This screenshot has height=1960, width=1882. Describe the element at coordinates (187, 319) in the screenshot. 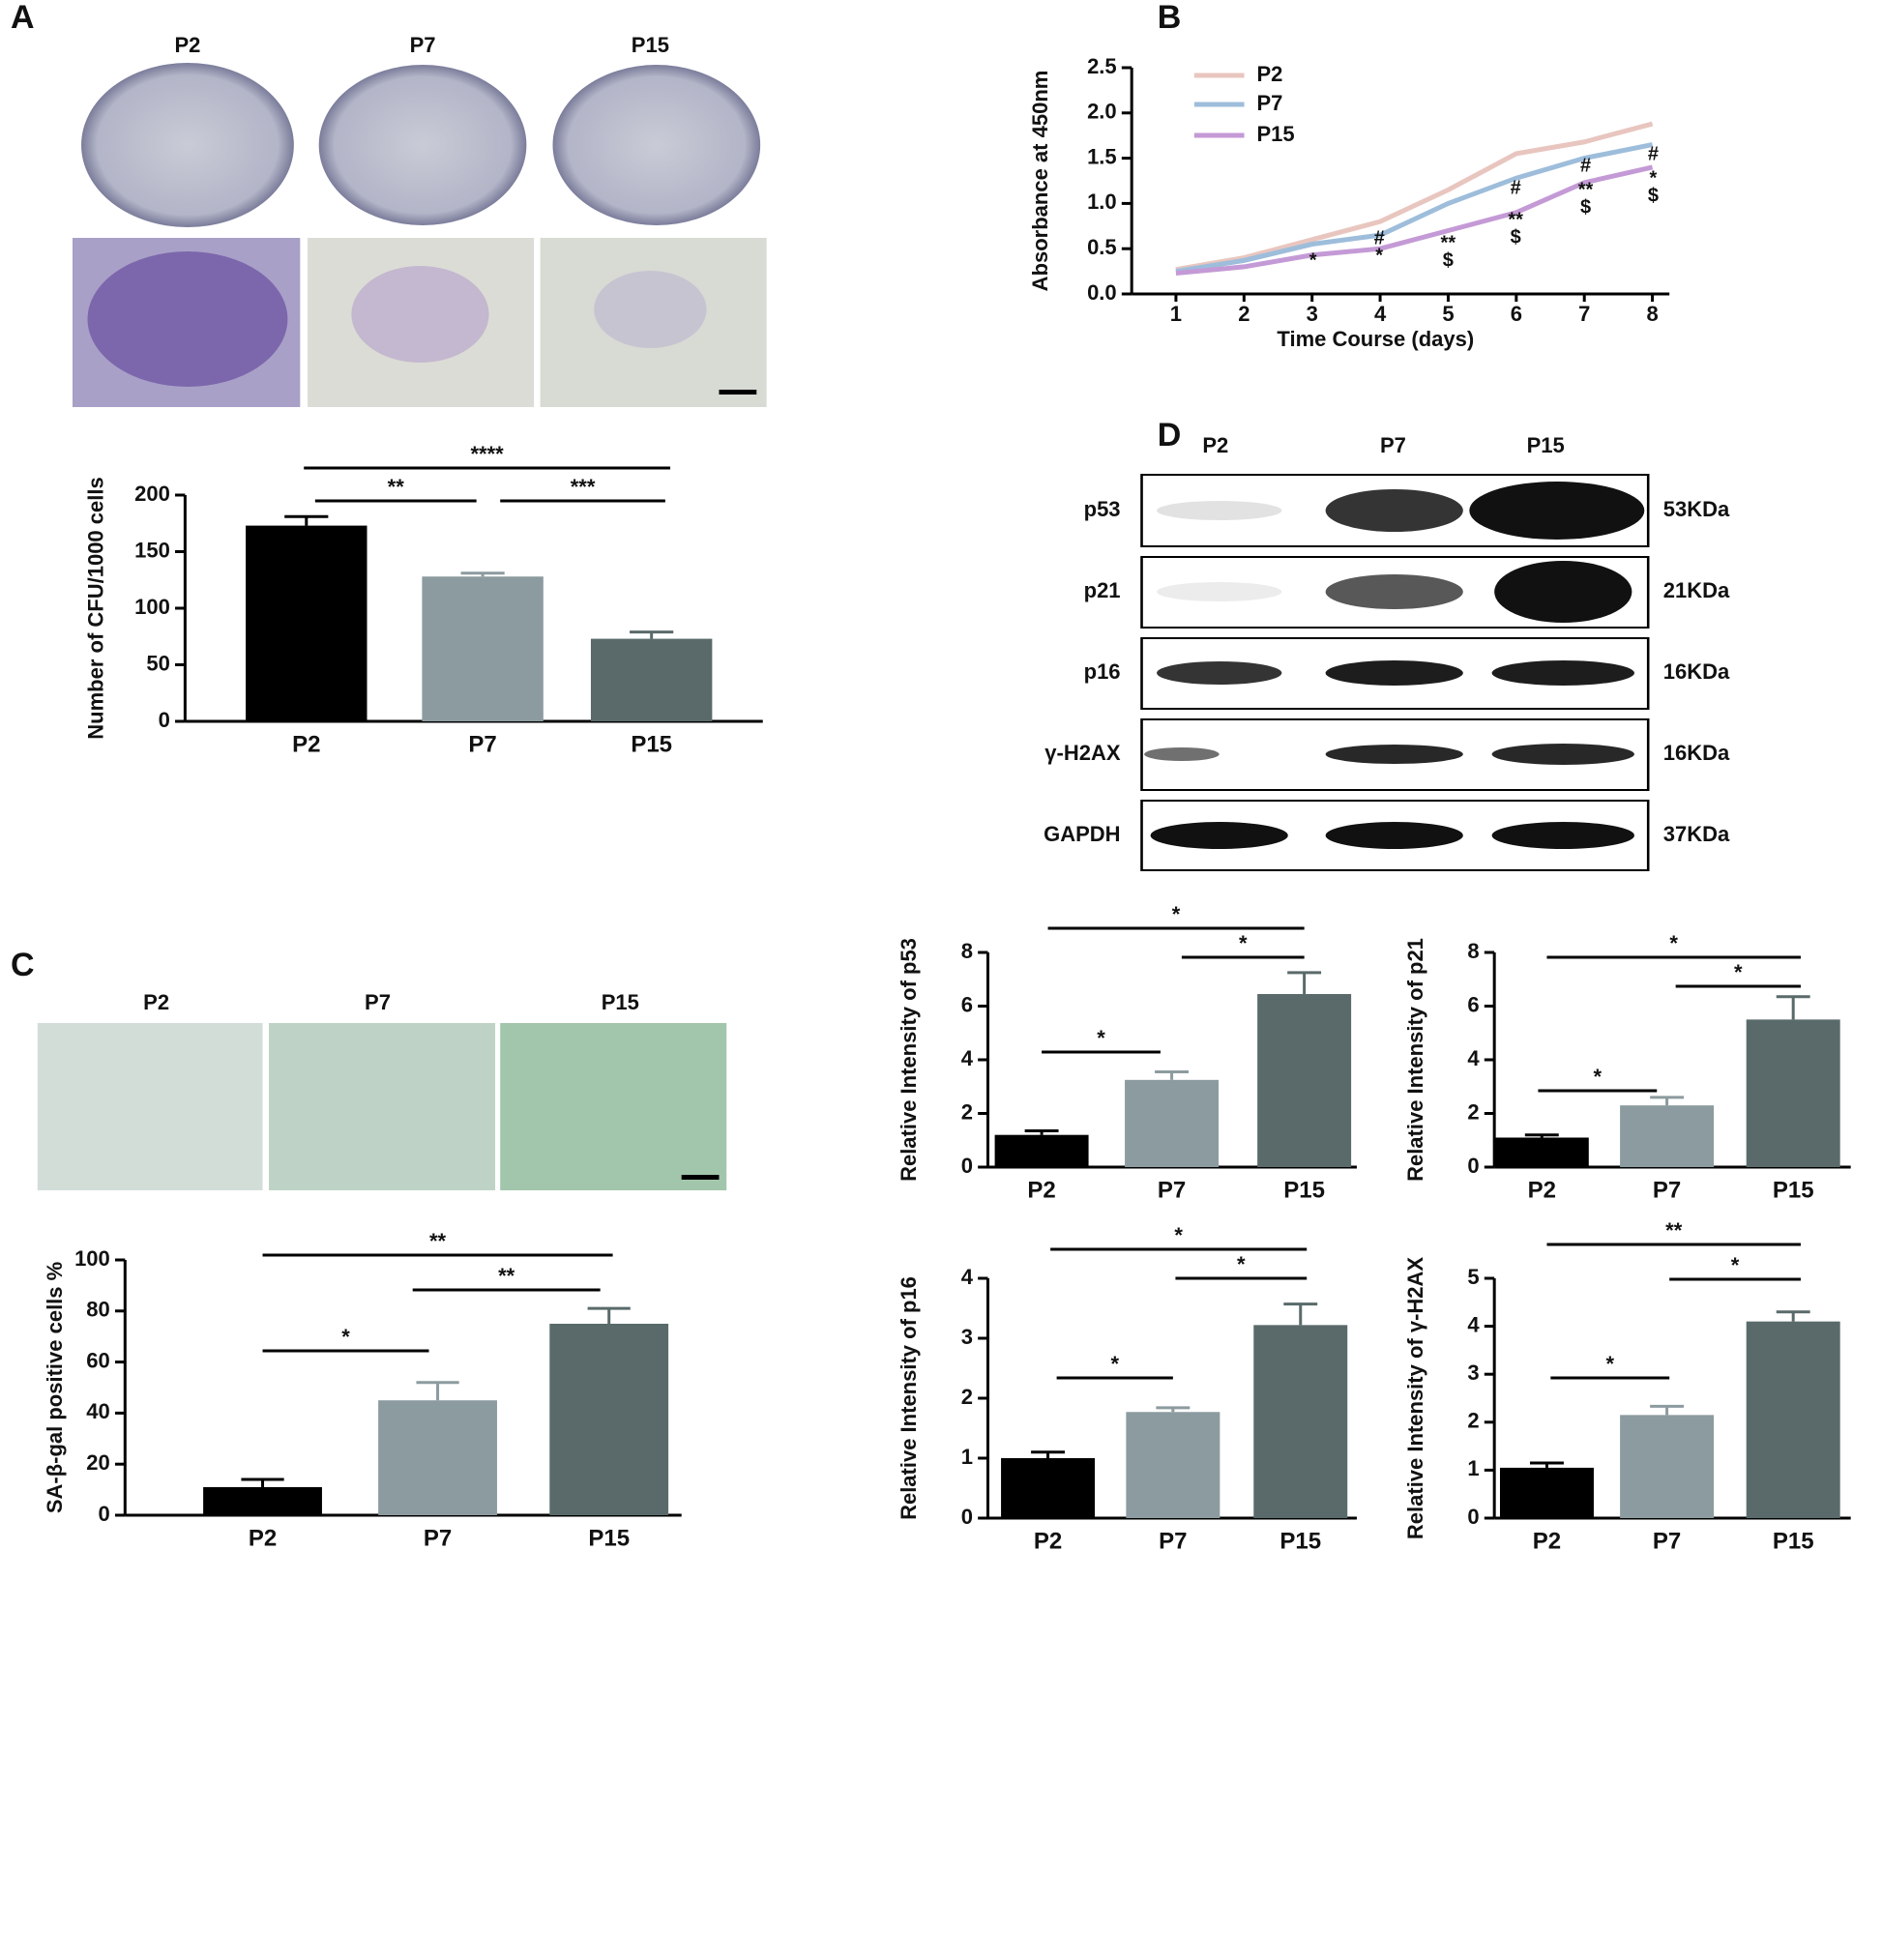

I see `colony-stain` at that location.